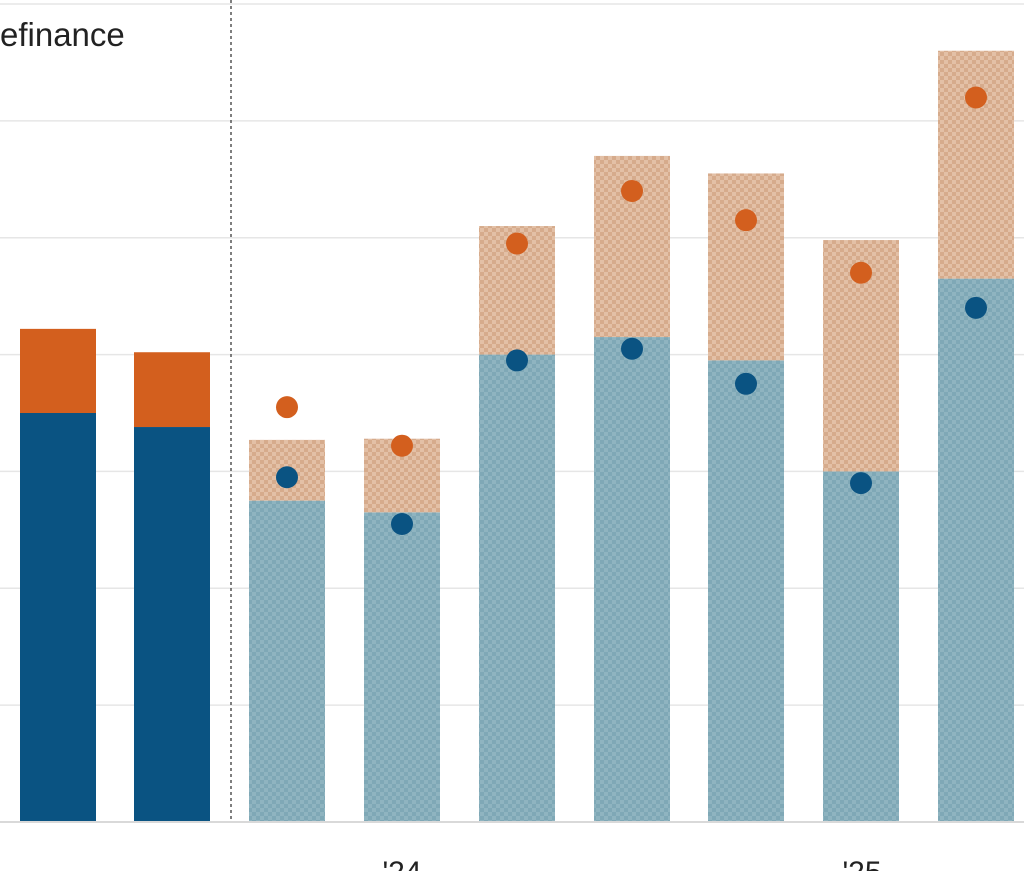 This screenshot has height=871, width=1024. I want to click on x-tick-label: '25, so click(861, 863).